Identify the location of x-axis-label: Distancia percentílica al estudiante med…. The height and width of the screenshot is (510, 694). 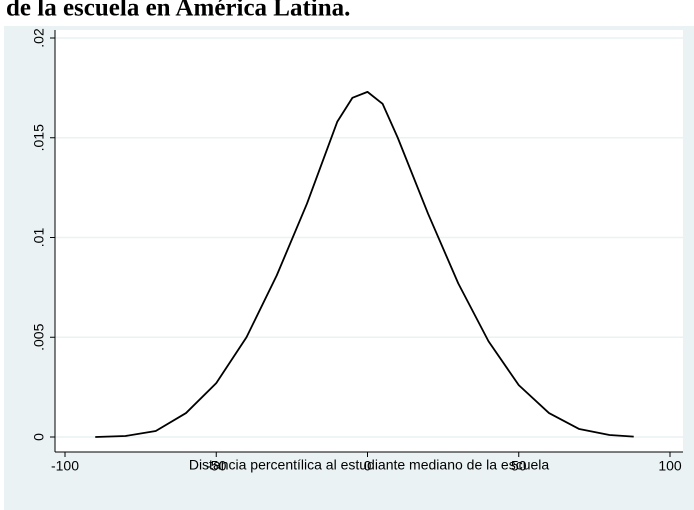
(369, 465).